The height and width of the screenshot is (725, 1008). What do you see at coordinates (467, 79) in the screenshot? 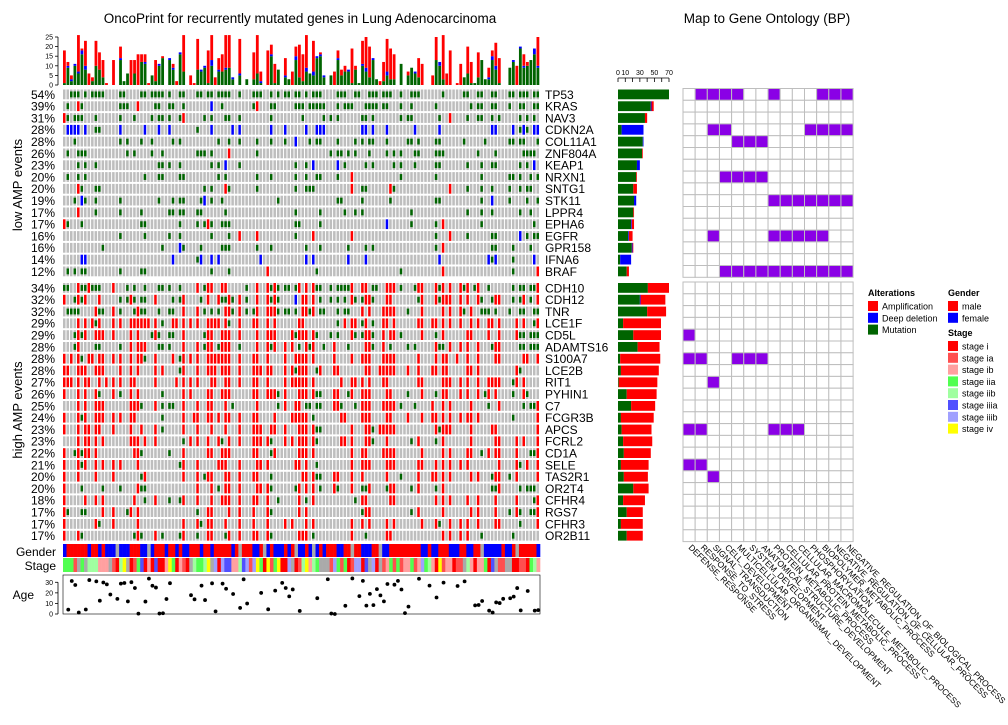
I see `bar-mutation` at bounding box center [467, 79].